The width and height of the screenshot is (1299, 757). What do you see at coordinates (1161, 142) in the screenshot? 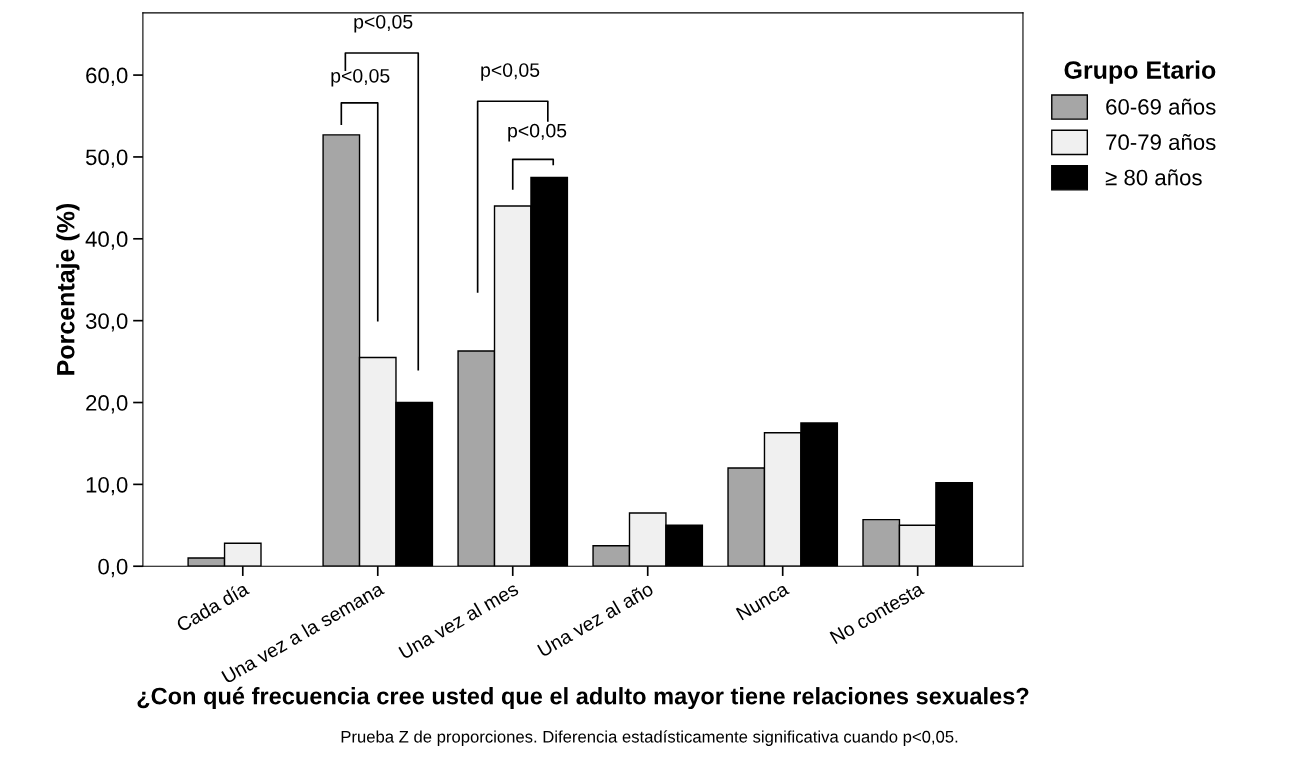
I see `legend-label: 70-79 años` at bounding box center [1161, 142].